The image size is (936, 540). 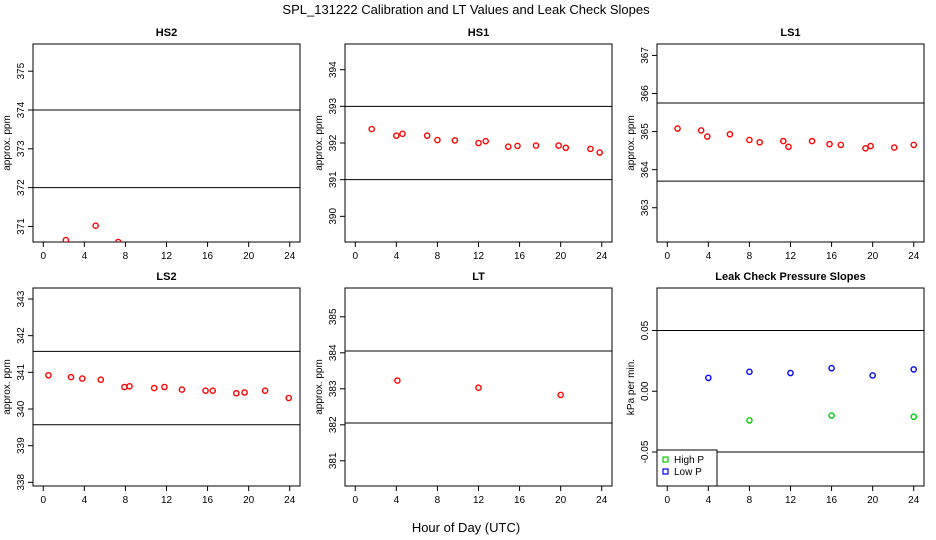 I want to click on y-tick-label: 383, so click(x=333, y=388).